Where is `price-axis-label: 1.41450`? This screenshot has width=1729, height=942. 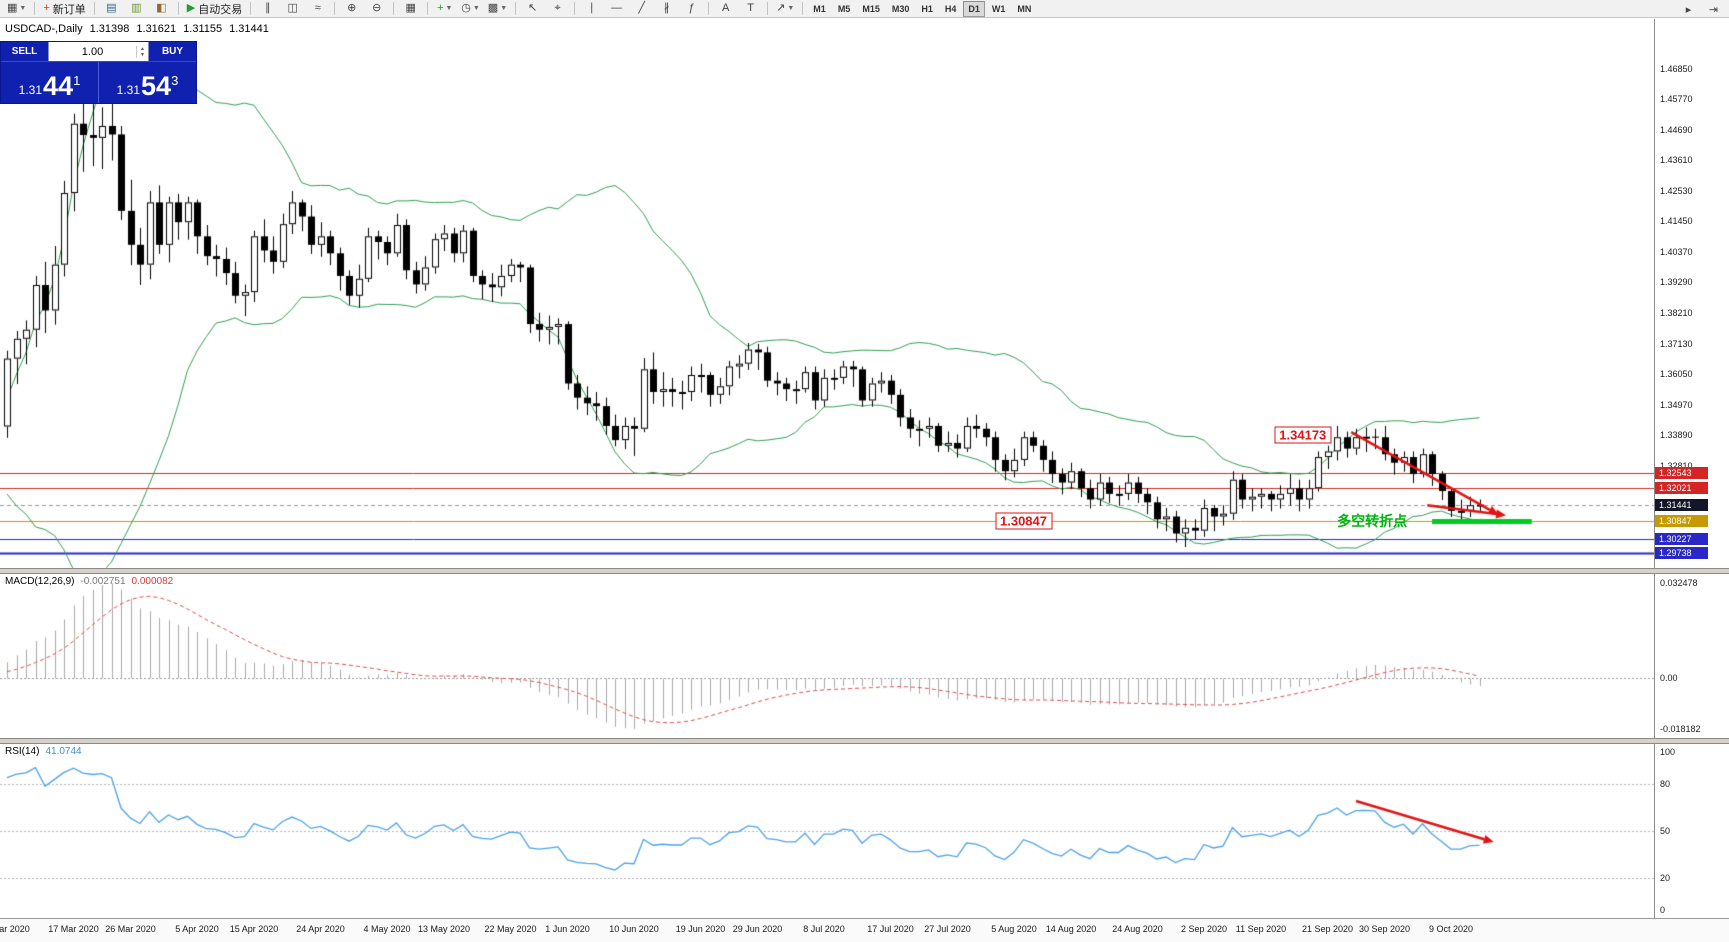
price-axis-label: 1.41450 is located at coordinates (1676, 221).